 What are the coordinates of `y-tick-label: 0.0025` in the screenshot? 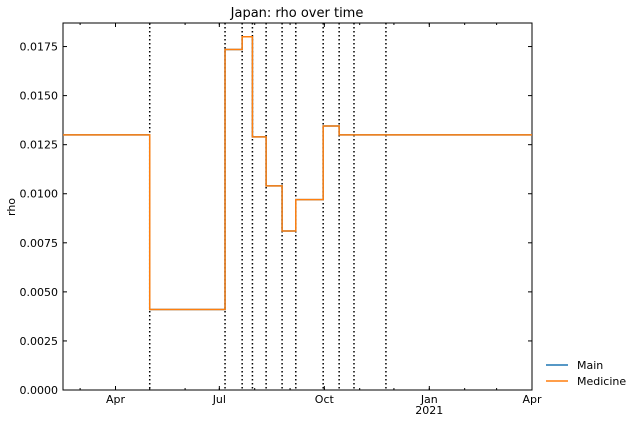 It's located at (39, 341).